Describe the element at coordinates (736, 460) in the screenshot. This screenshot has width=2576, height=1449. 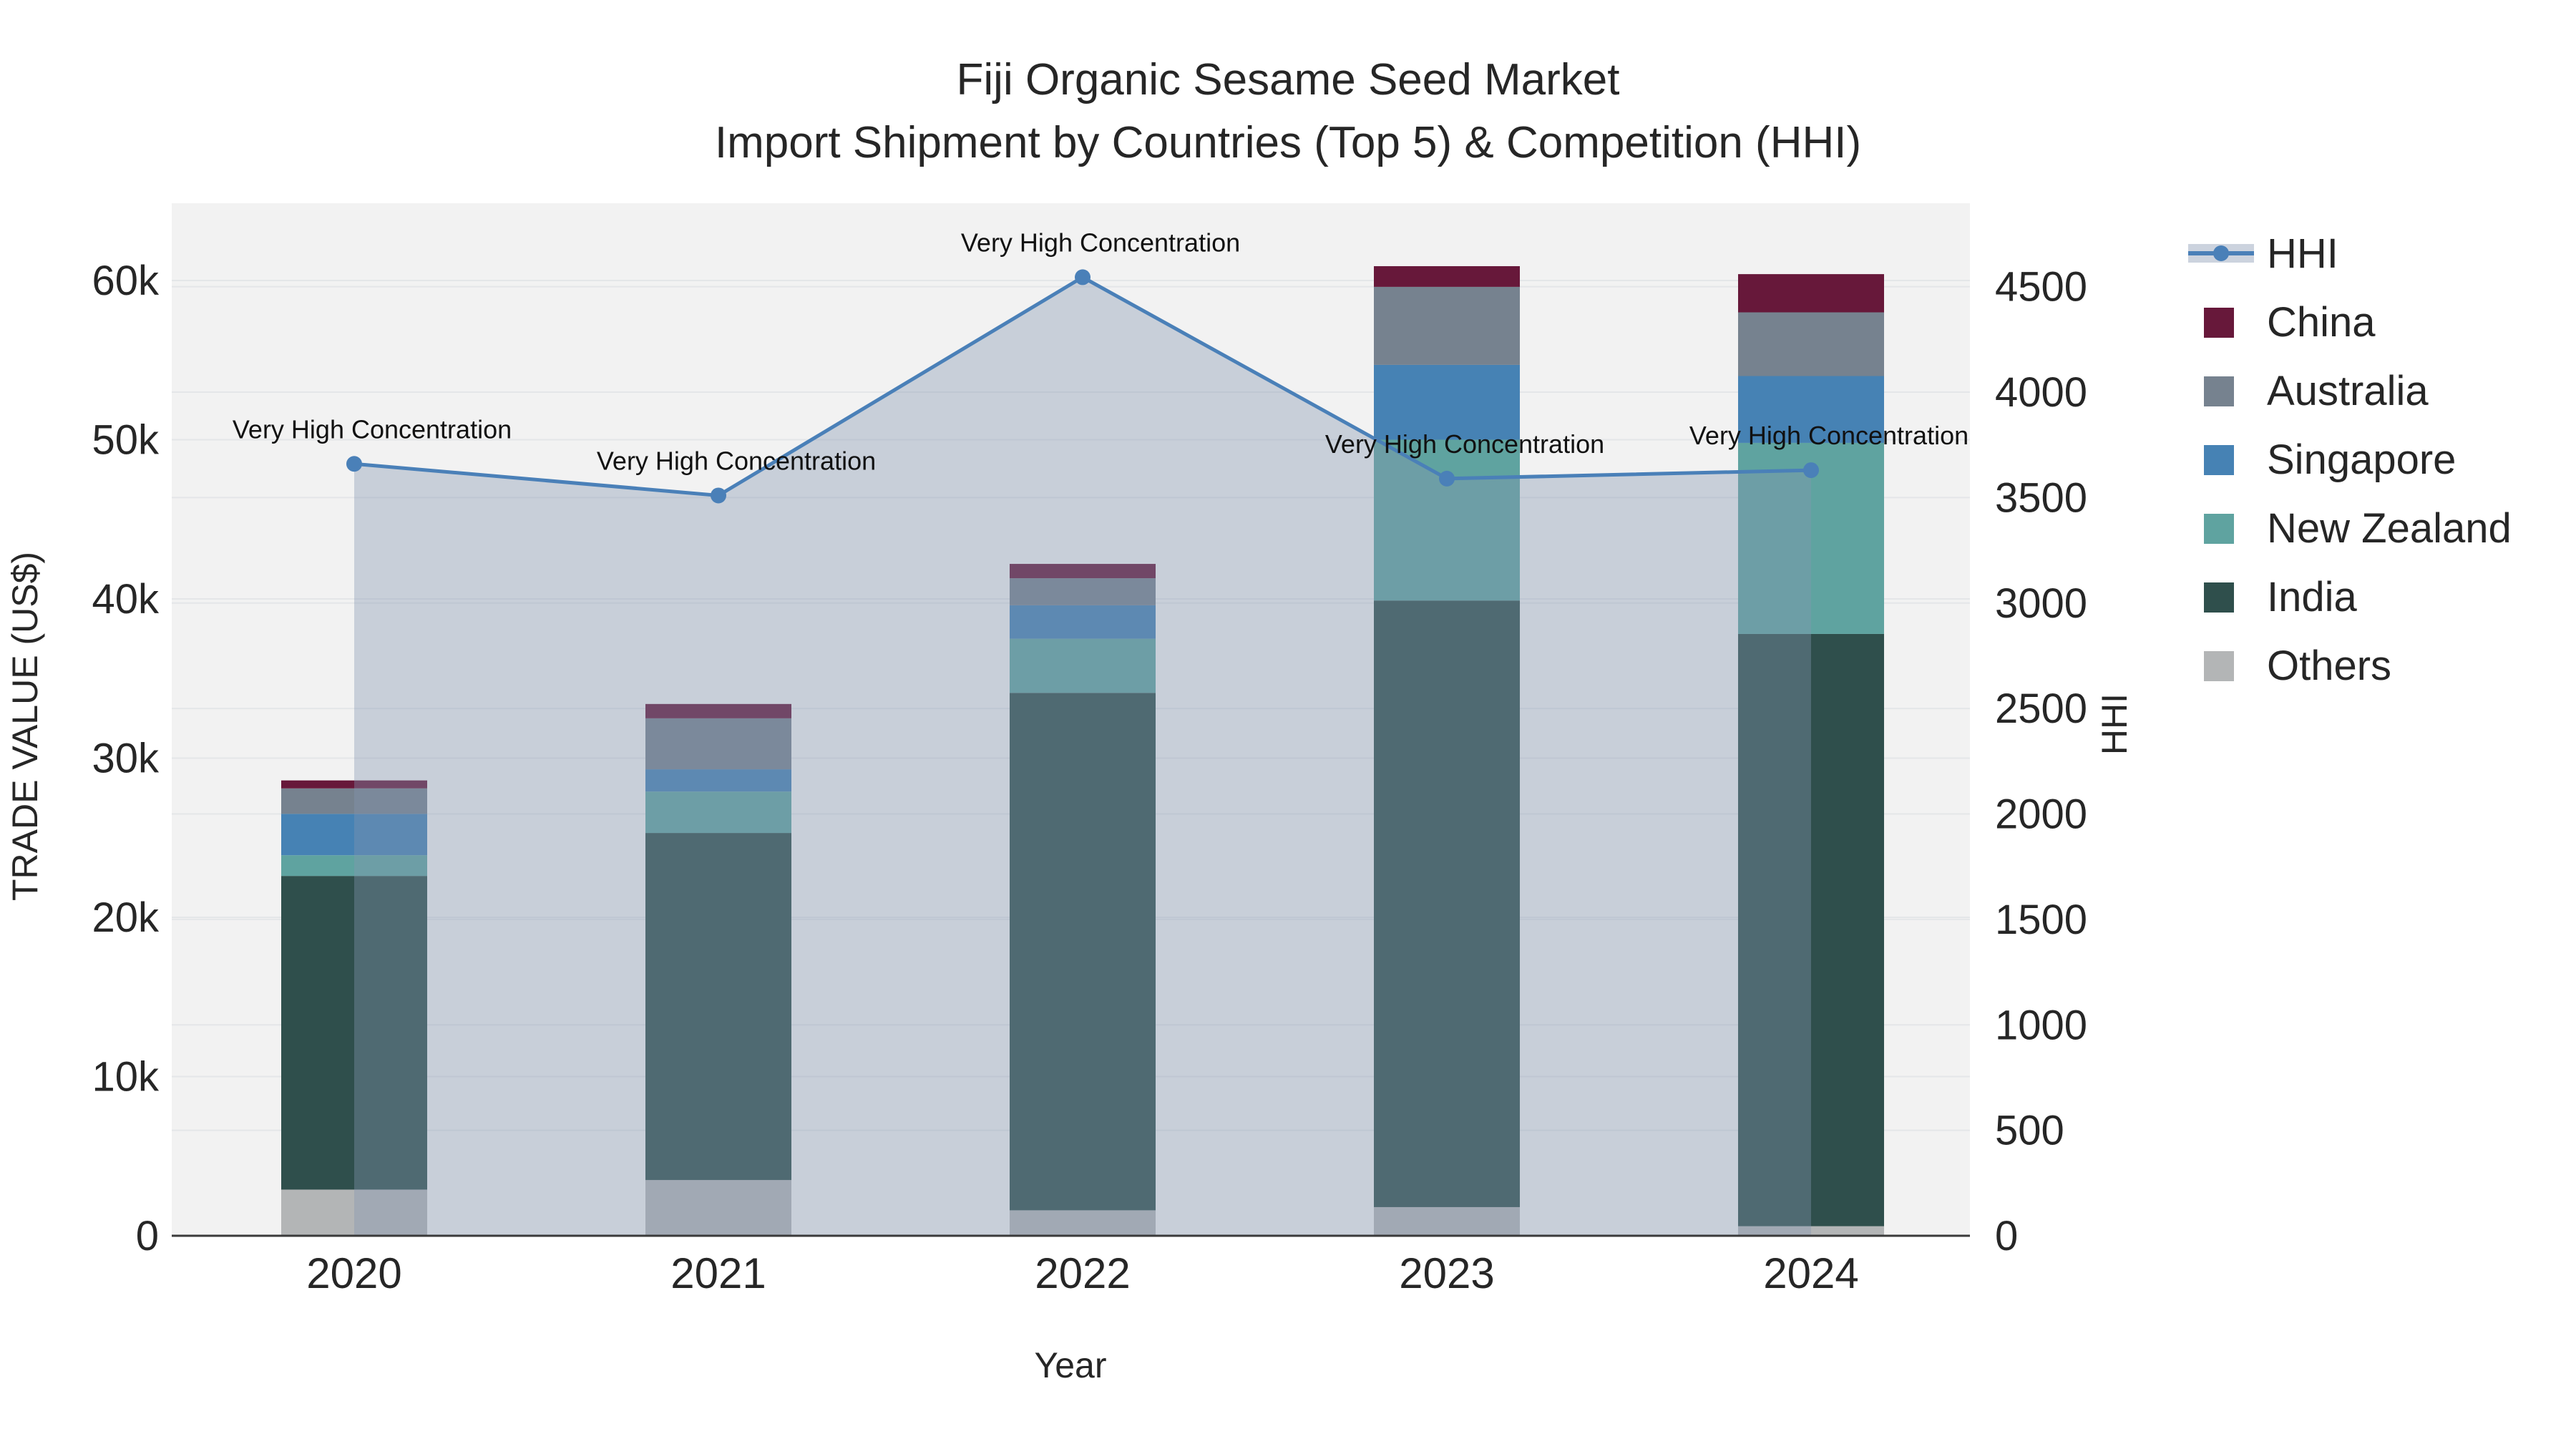
I see `annotation-2021: Very High Concentration` at that location.